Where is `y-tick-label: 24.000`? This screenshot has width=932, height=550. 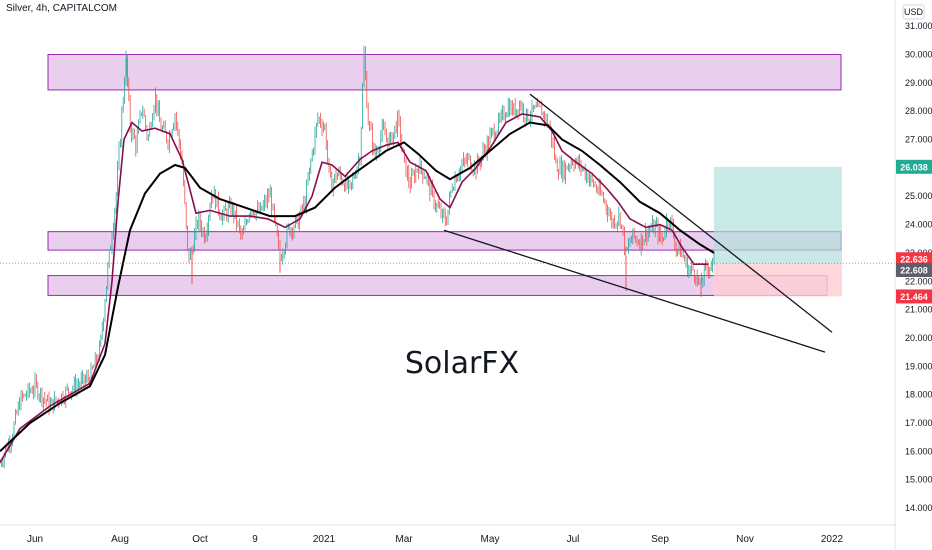
y-tick-label: 24.000 is located at coordinates (918, 225).